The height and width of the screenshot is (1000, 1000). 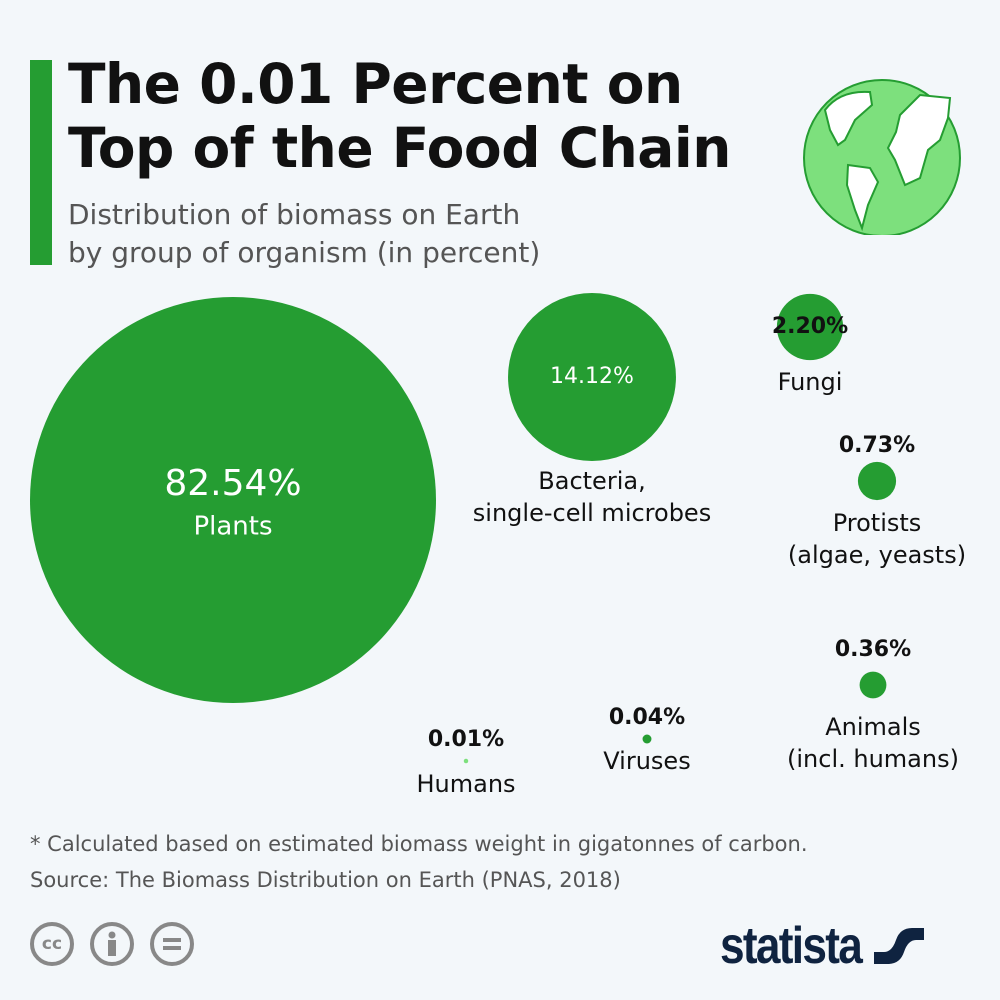 I want to click on accent-bar, so click(x=41, y=162).